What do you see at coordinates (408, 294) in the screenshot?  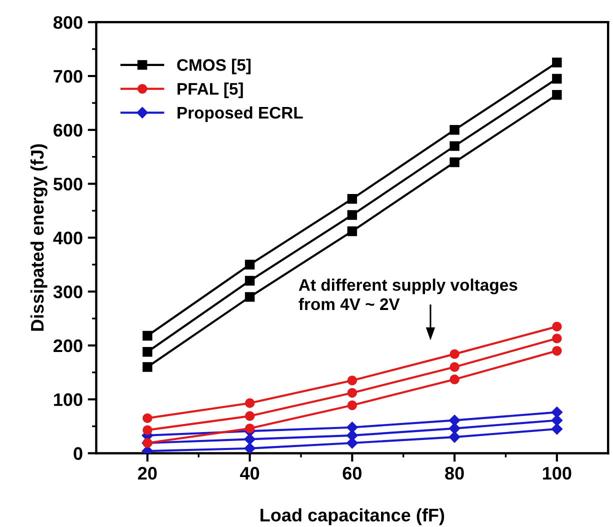 I see `annotation: At different supply voltages from 4V ~ 2V` at bounding box center [408, 294].